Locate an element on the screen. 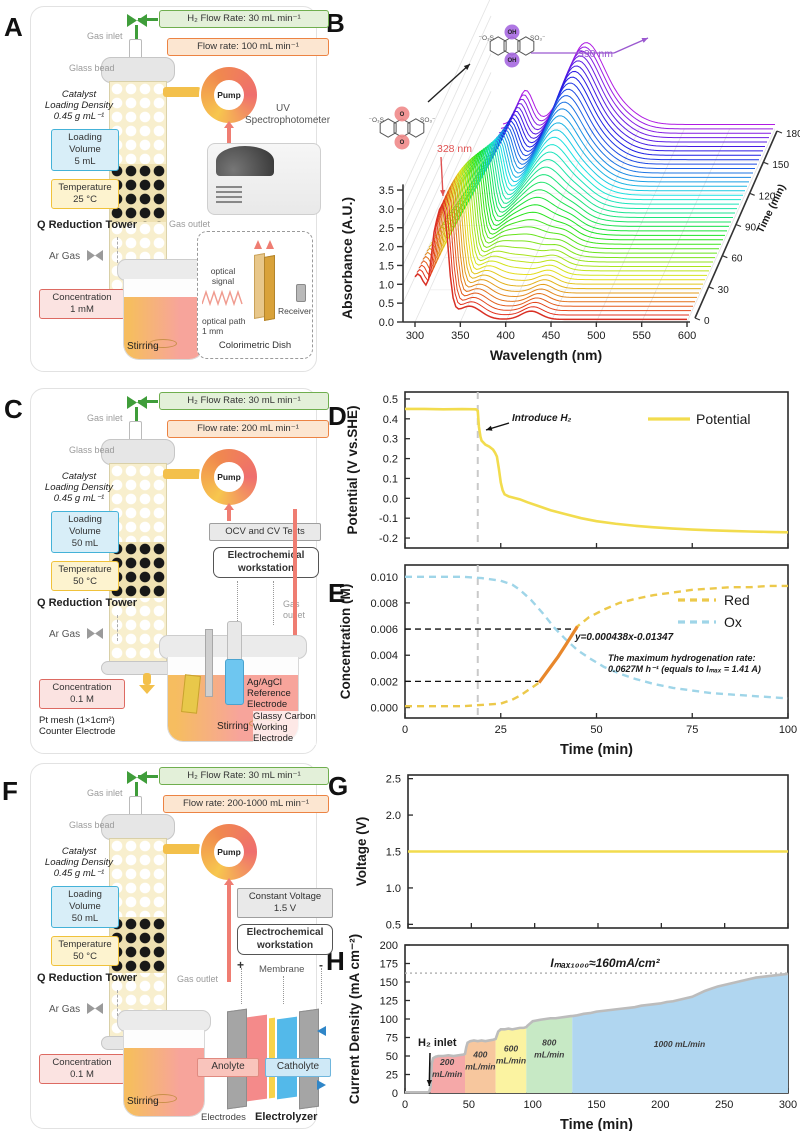 This screenshot has height=1131, width=800. pt-mesh-label: Pt mesh (1×1cm²) Counter Electrode is located at coordinates (77, 726).